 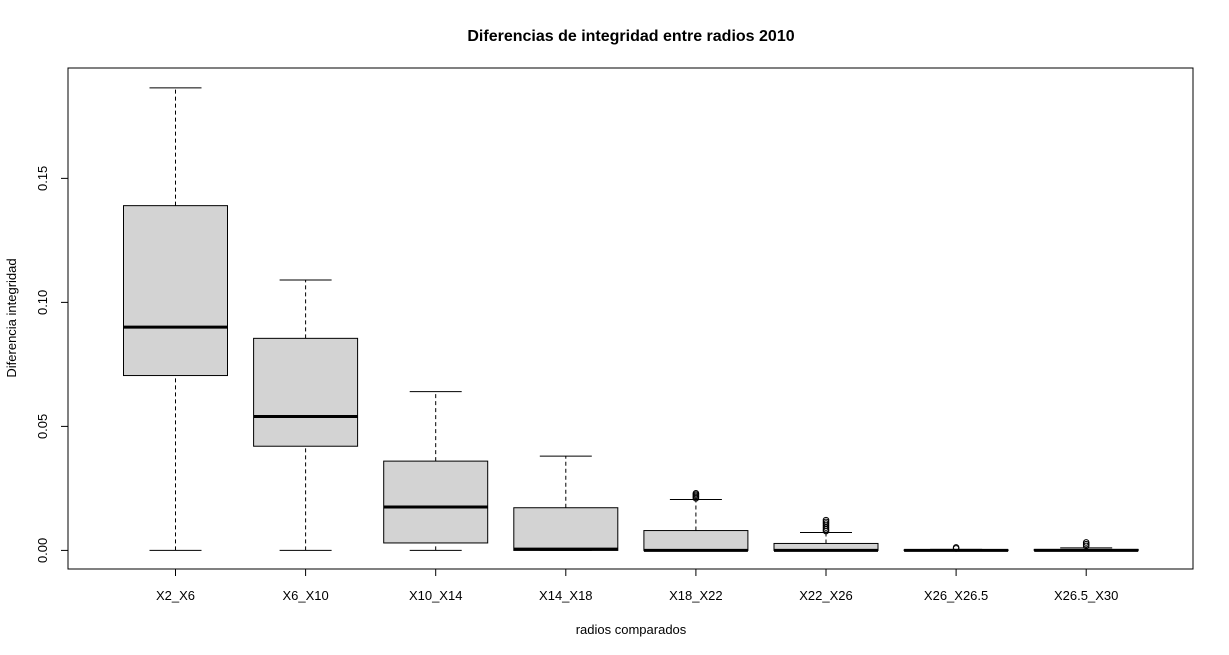 What do you see at coordinates (305, 595) in the screenshot?
I see `x-tick-label: X6_X10` at bounding box center [305, 595].